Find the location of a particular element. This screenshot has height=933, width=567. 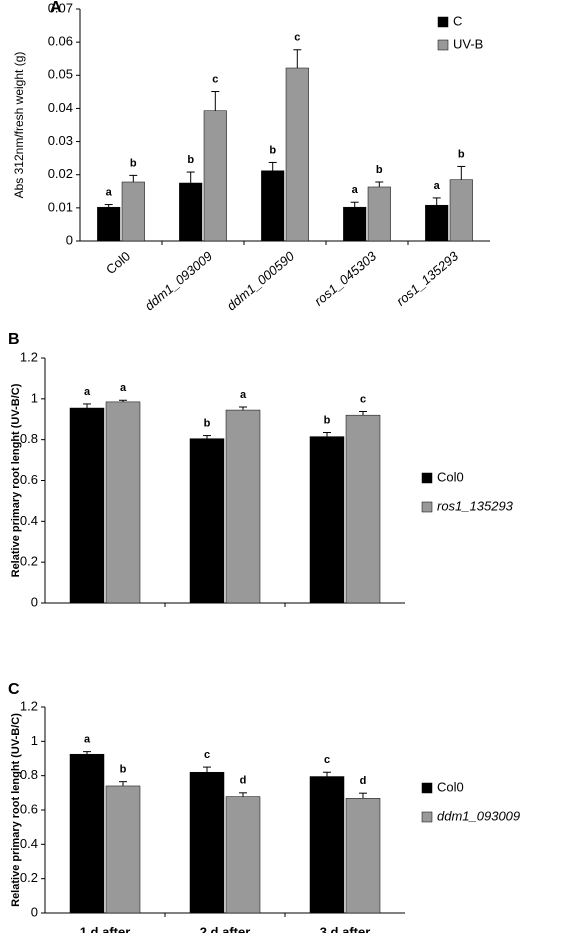

panel-label: A is located at coordinates (56, 8).